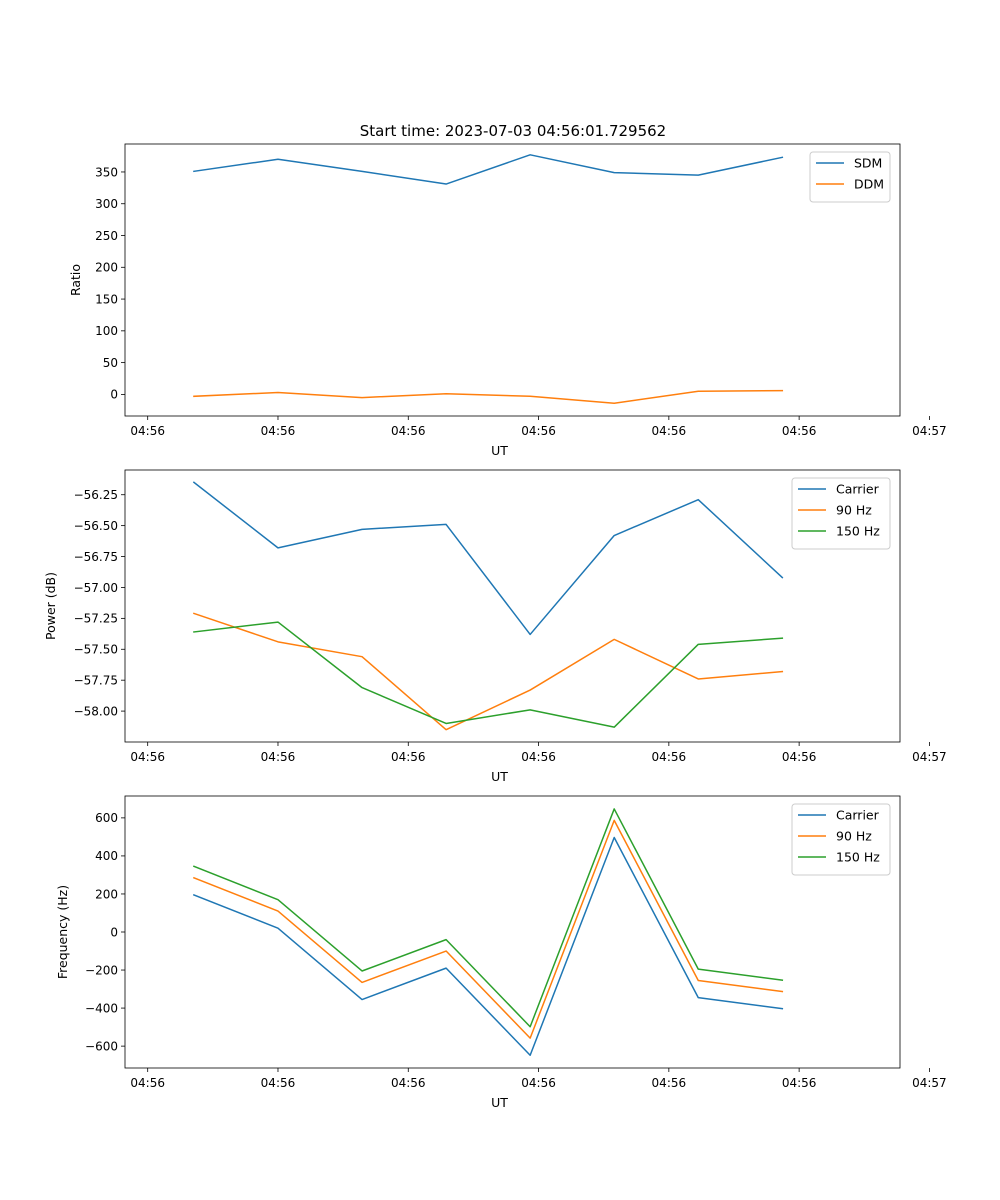 The height and width of the screenshot is (1200, 1000). What do you see at coordinates (96, 711) in the screenshot?
I see `y-tick-label: −58.00` at bounding box center [96, 711].